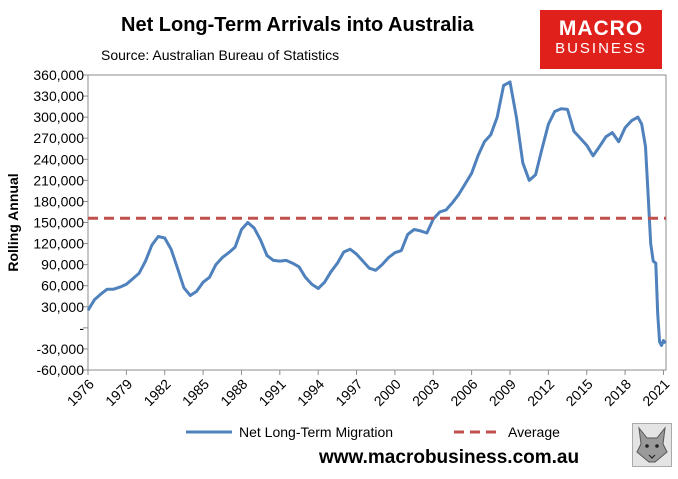 The height and width of the screenshot is (479, 678). I want to click on logo-text-bottom: BUSINESS, so click(601, 48).